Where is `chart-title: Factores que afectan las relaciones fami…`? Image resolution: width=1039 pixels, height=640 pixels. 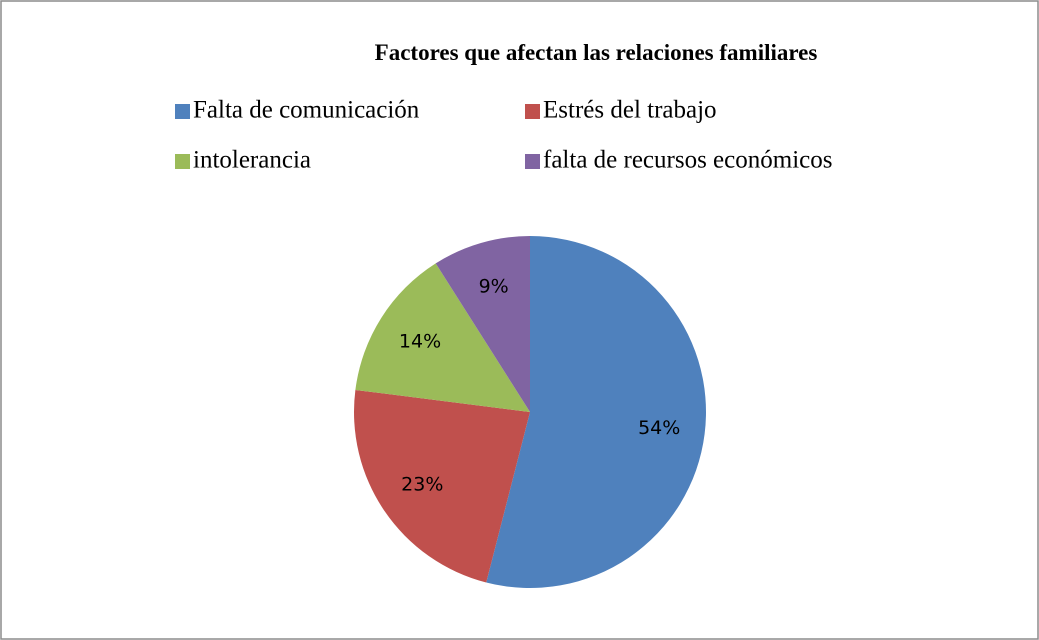 chart-title: Factores que afectan las relaciones fami… is located at coordinates (596, 52).